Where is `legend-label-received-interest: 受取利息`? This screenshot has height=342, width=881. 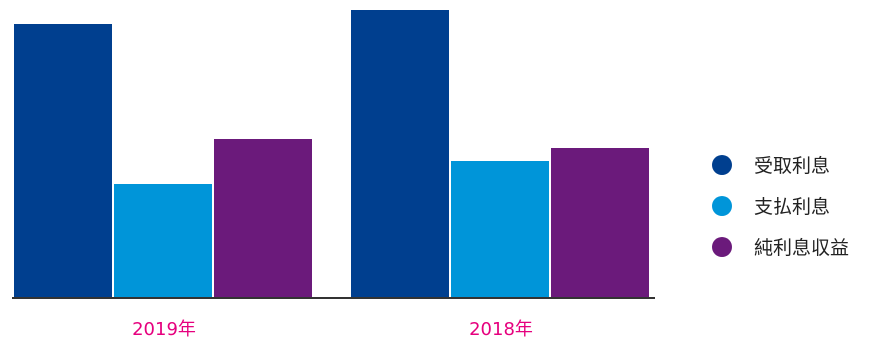 legend-label-received-interest: 受取利息 is located at coordinates (792, 166).